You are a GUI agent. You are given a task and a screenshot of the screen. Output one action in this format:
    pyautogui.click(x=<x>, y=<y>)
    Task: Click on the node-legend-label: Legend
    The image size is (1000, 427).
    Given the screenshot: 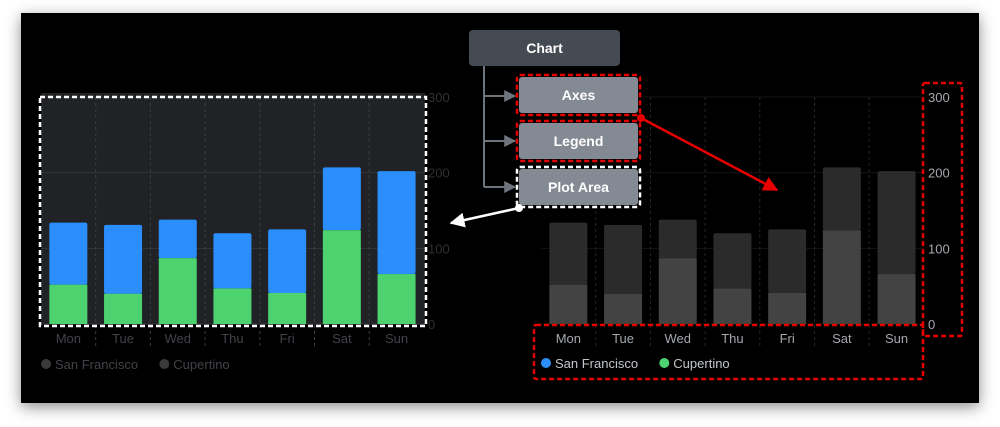 What is the action you would take?
    pyautogui.click(x=579, y=141)
    